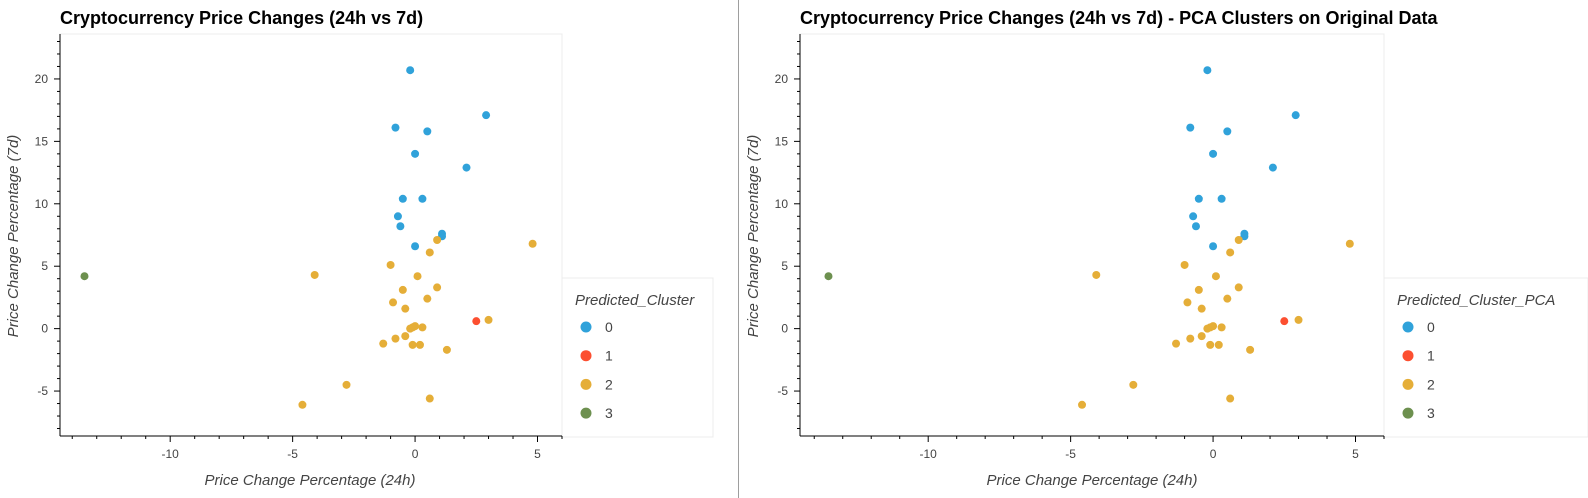  I want to click on y-tick-label: -5, so click(782, 391).